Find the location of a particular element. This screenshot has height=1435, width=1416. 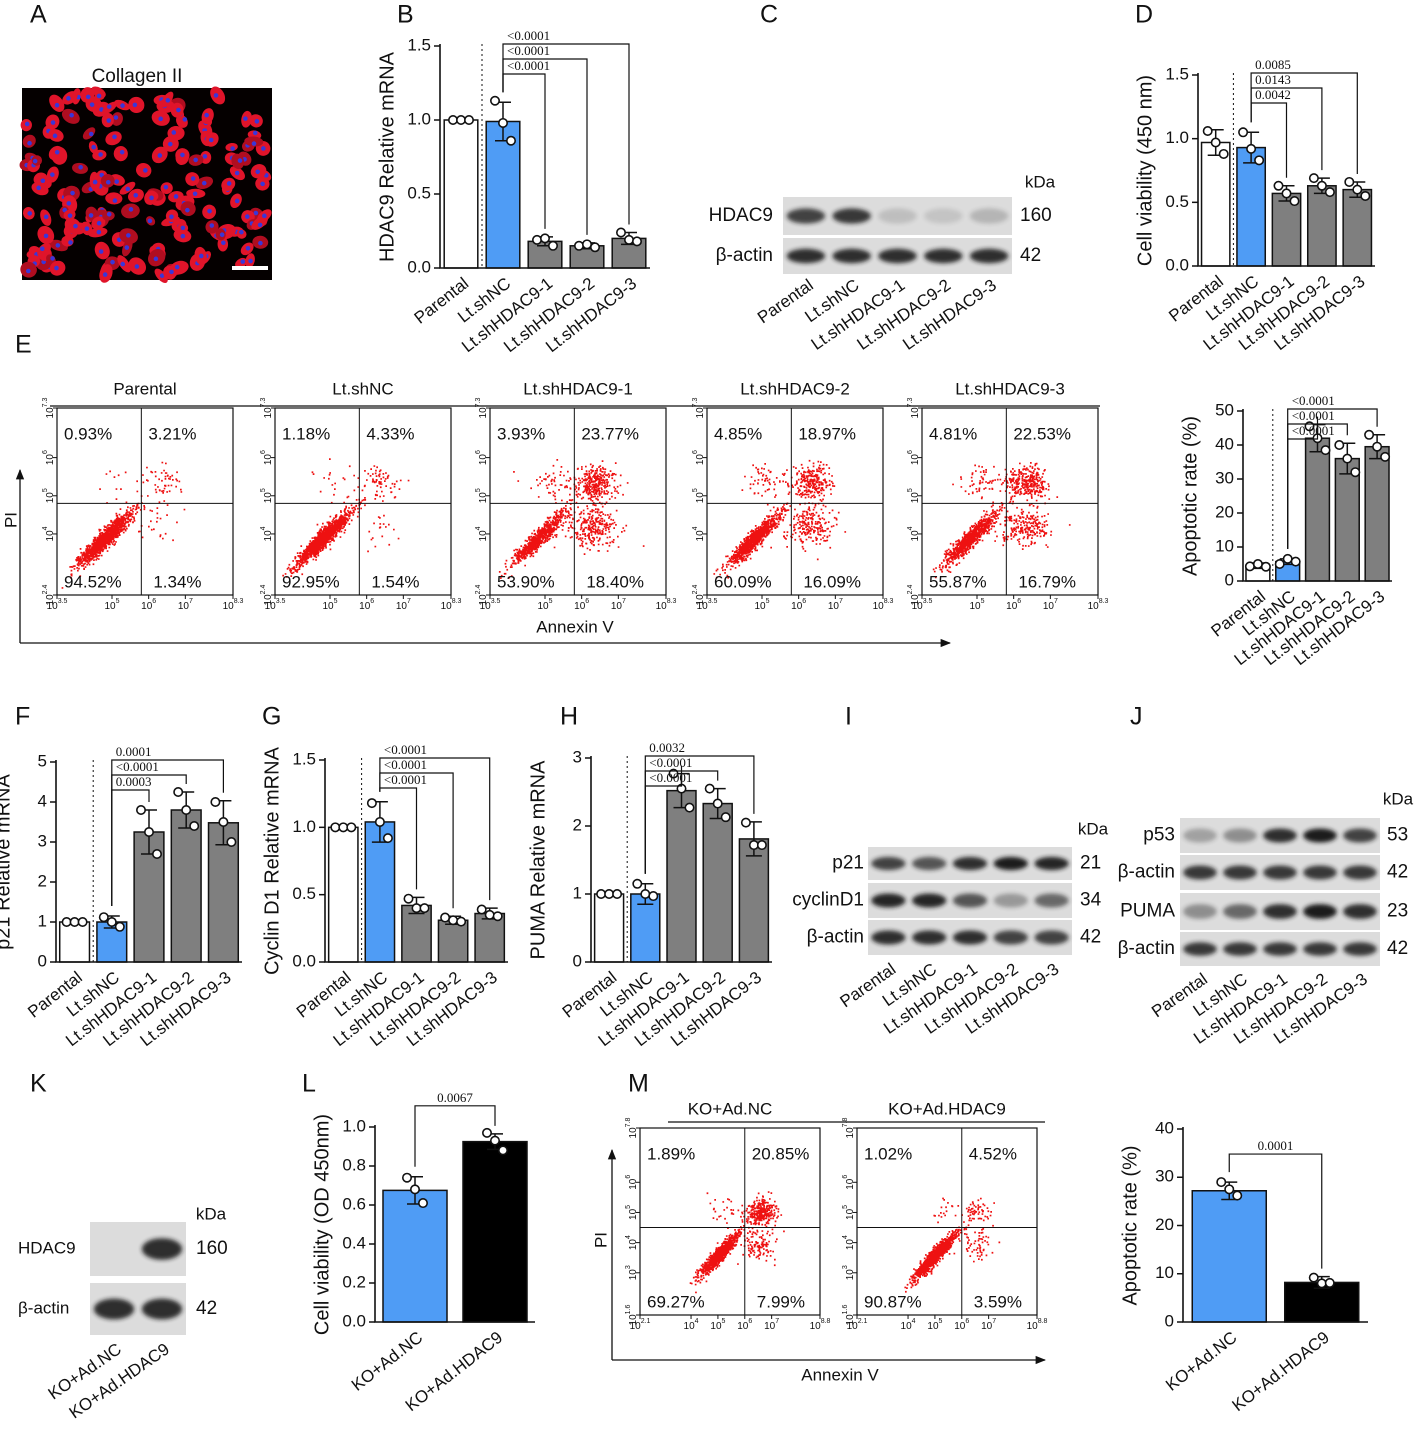

x-tick-label: 108.3 is located at coordinates (883, 605).